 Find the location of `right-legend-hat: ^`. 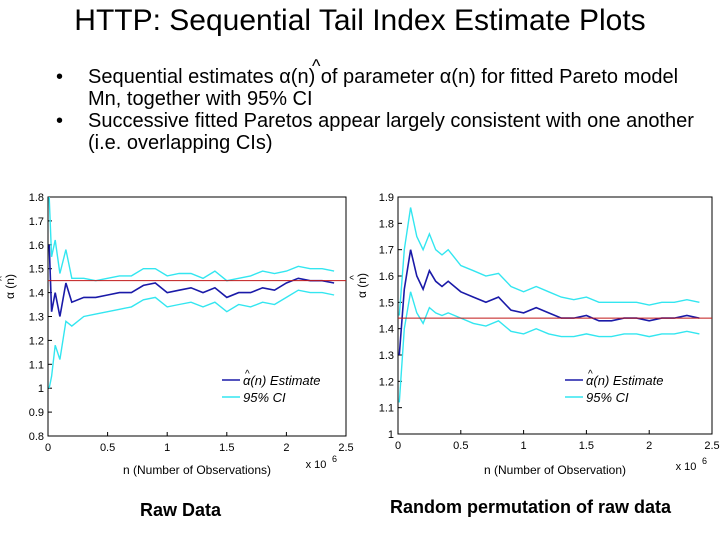

right-legend-hat: ^ is located at coordinates (590, 374).